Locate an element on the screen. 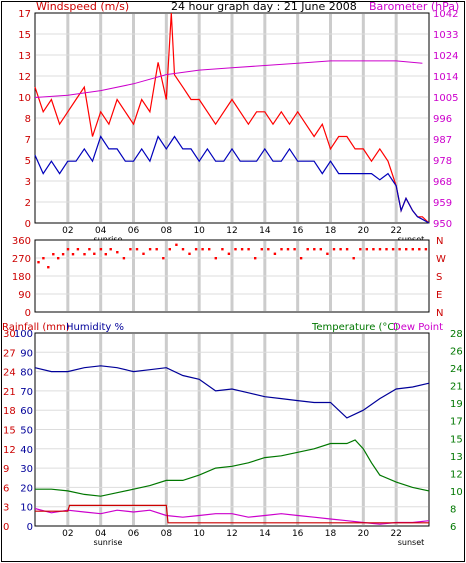  temperature-label: Temperature (°C) is located at coordinates (354, 327).